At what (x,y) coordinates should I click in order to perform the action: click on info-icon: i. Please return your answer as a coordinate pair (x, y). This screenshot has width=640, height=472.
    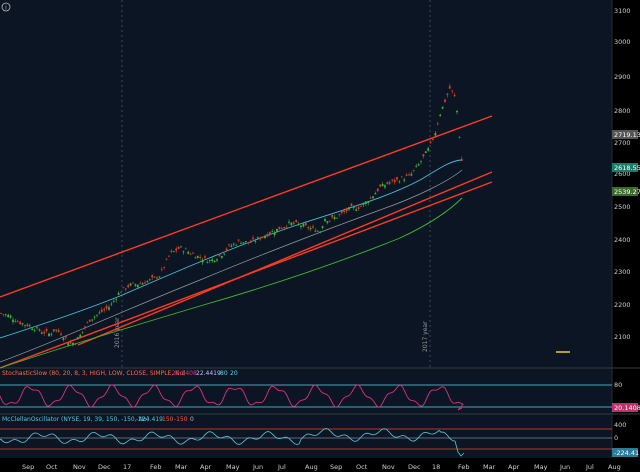
    Looking at the image, I should click on (6, 7).